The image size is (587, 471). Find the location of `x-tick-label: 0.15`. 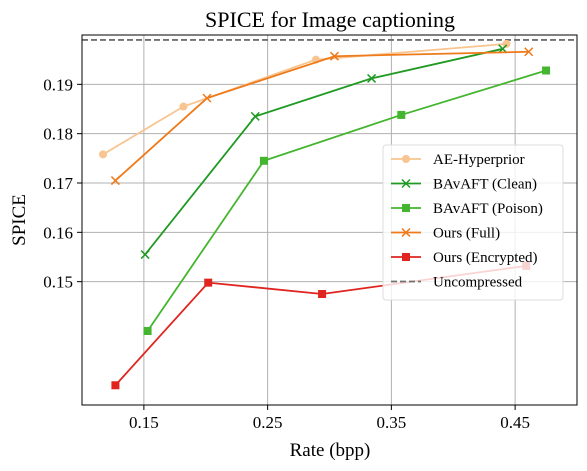

x-tick-label: 0.15 is located at coordinates (144, 422).